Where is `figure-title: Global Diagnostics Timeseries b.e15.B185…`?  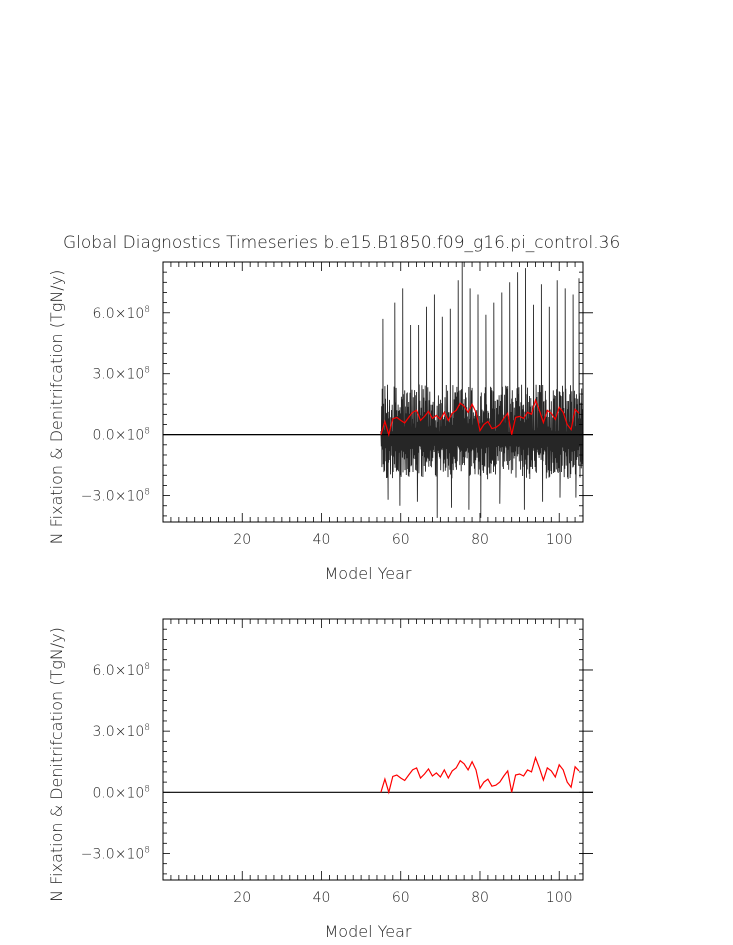 figure-title: Global Diagnostics Timeseries b.e15.B185… is located at coordinates (341, 243).